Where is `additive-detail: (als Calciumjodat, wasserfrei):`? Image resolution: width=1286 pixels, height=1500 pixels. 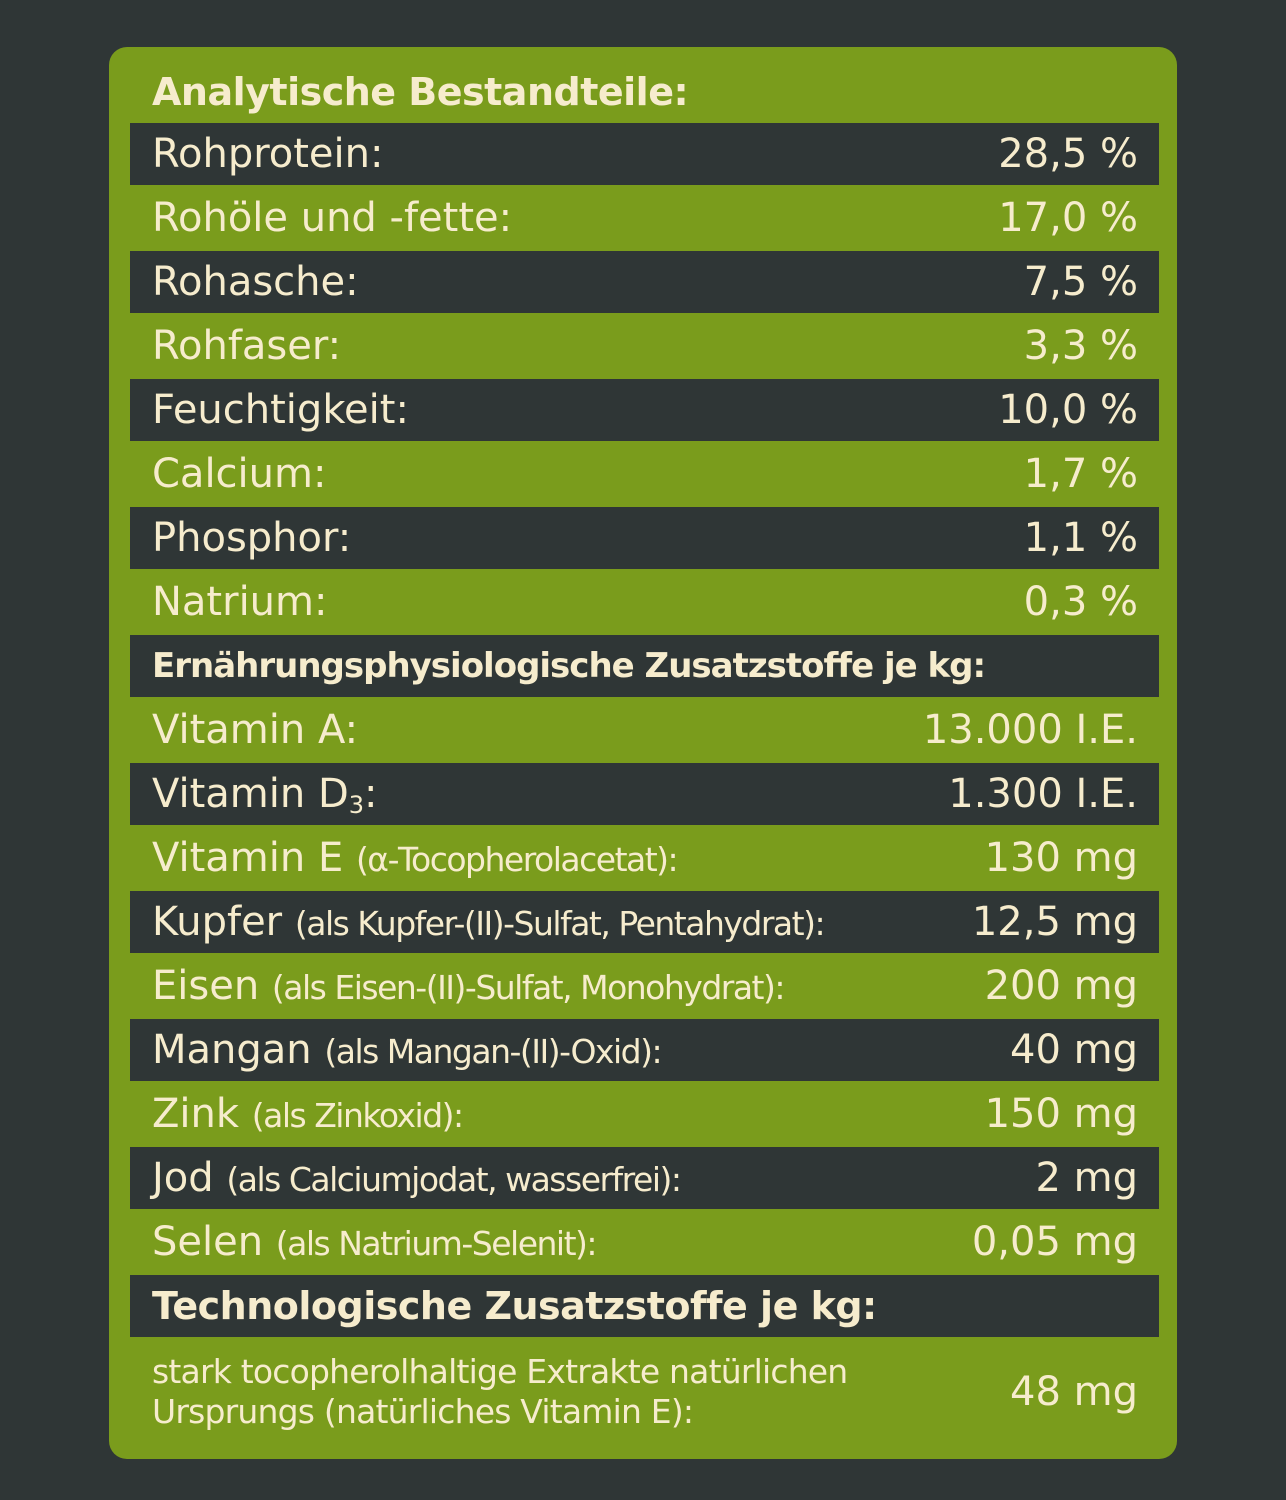
additive-detail: (als Calciumjodat, wasserfrei): is located at coordinates (454, 1179).